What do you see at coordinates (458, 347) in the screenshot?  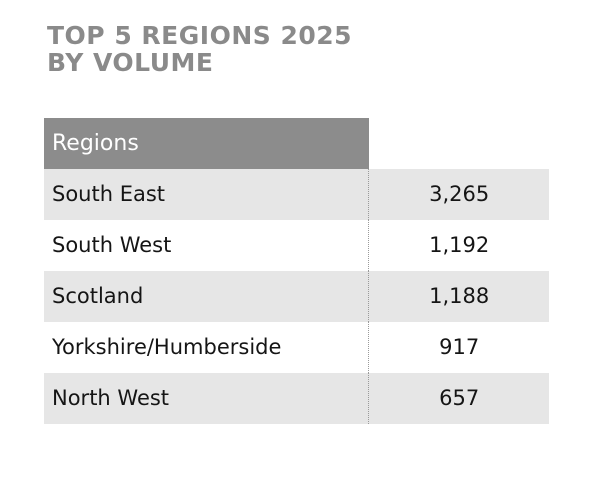 I see `volume-cell: 917` at bounding box center [458, 347].